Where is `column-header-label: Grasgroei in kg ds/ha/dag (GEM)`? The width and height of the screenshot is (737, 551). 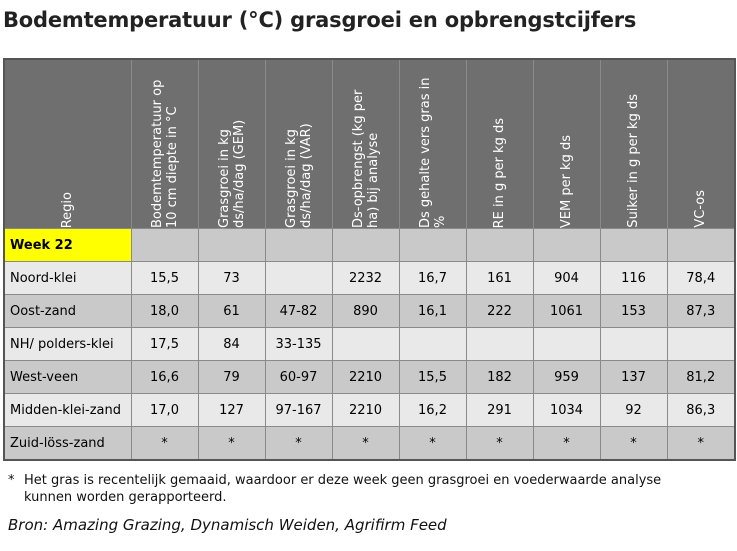
column-header-label: Grasgroei in kg ds/ha/dag (GEM) is located at coordinates (231, 173).